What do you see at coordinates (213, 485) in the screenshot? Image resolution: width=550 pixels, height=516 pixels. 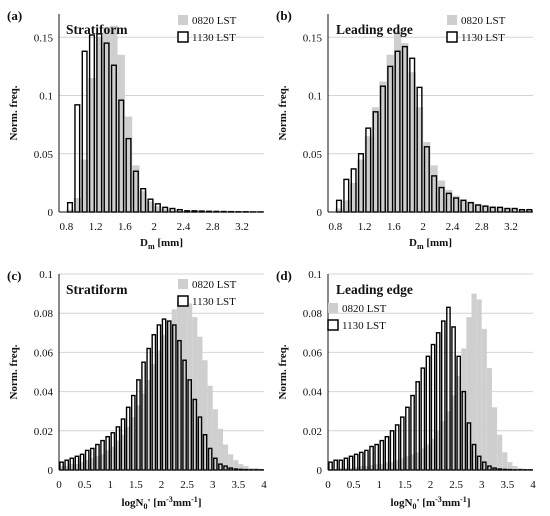 I see `x-tick-label: 3` at bounding box center [213, 485].